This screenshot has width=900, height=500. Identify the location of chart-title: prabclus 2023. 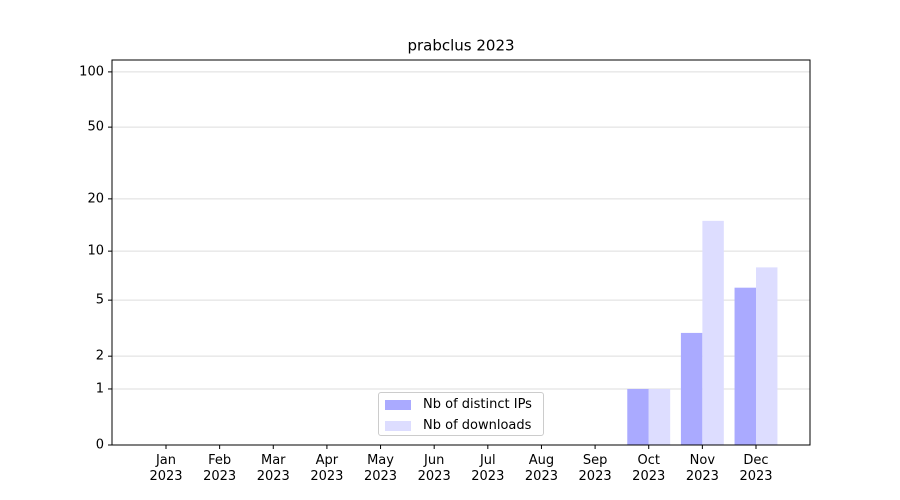
(460, 46).